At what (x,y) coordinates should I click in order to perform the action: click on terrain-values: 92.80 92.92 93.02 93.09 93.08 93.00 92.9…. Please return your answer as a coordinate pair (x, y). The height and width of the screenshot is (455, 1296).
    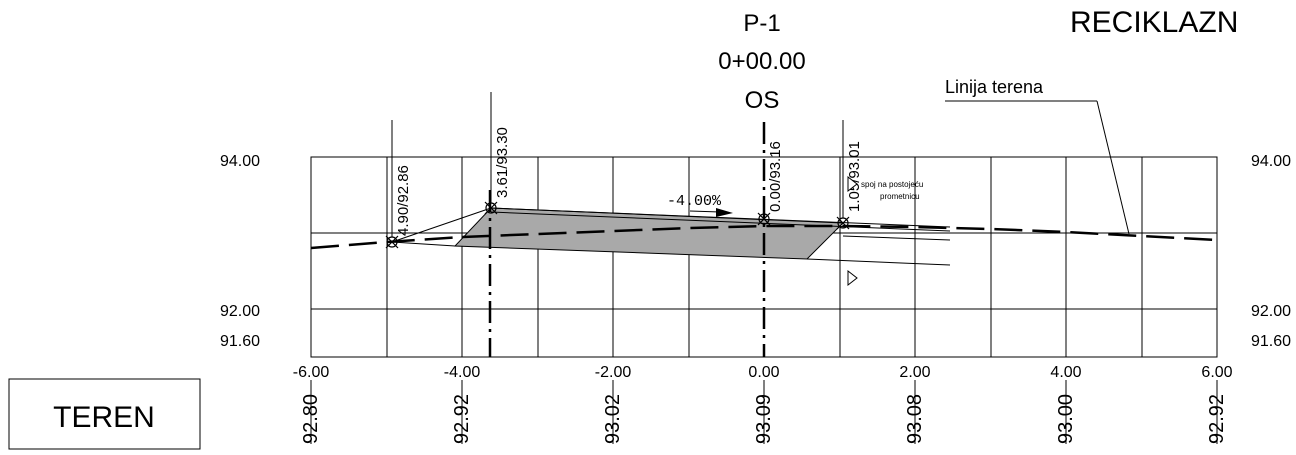
    Looking at the image, I should click on (764, 412).